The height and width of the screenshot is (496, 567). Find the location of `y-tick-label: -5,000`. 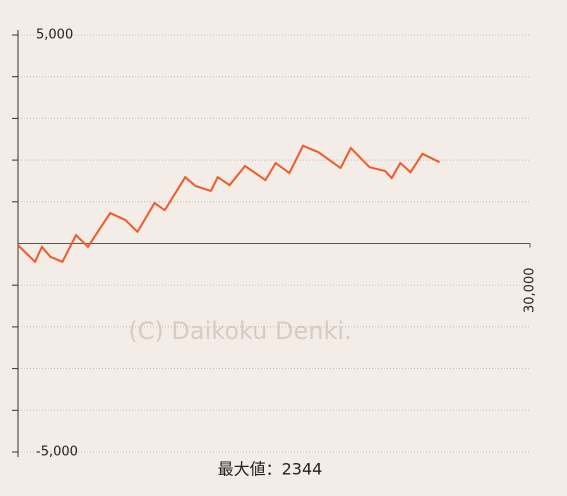

y-tick-label: -5,000 is located at coordinates (57, 452).